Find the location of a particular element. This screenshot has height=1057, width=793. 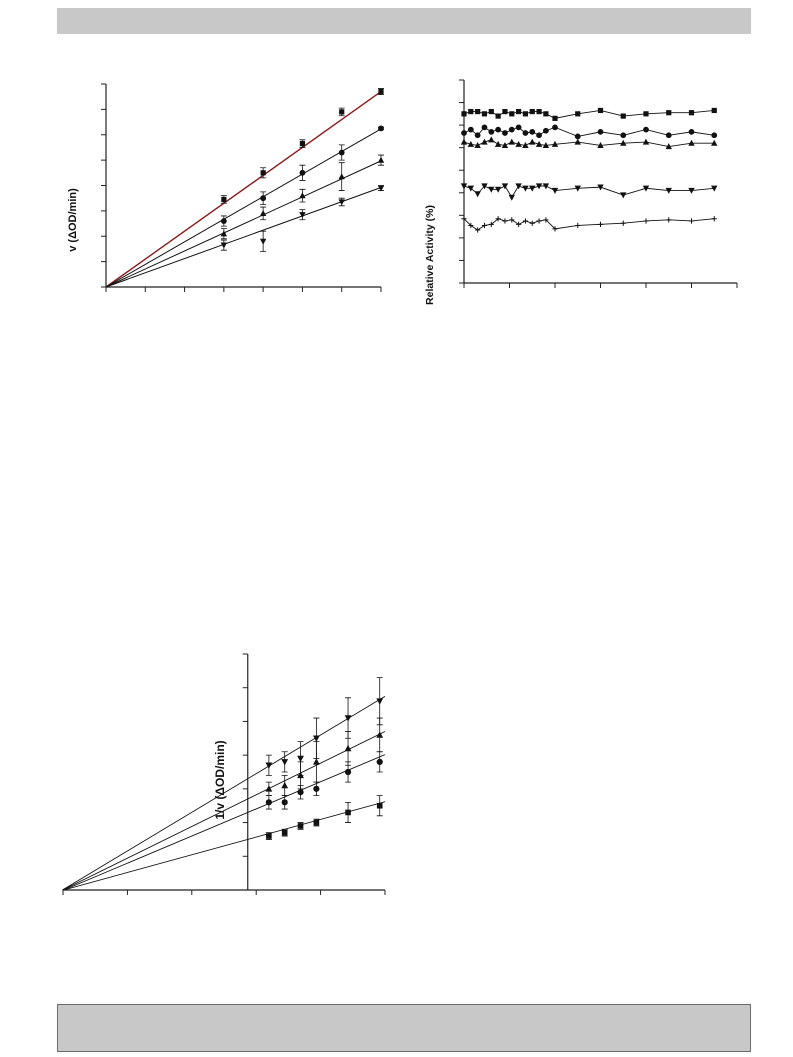

double-reciprocal-chart: 1/v (ΔOD/min) is located at coordinates (224, 774).